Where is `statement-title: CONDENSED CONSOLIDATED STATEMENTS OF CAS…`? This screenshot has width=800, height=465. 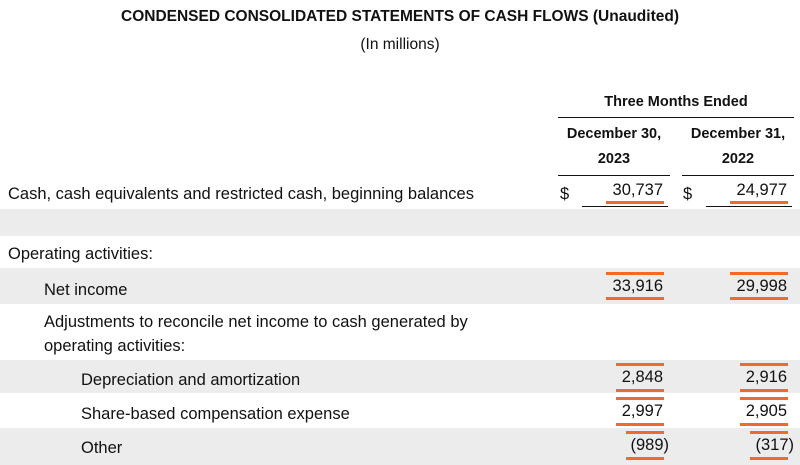 statement-title: CONDENSED CONSOLIDATED STATEMENTS OF CAS… is located at coordinates (400, 16).